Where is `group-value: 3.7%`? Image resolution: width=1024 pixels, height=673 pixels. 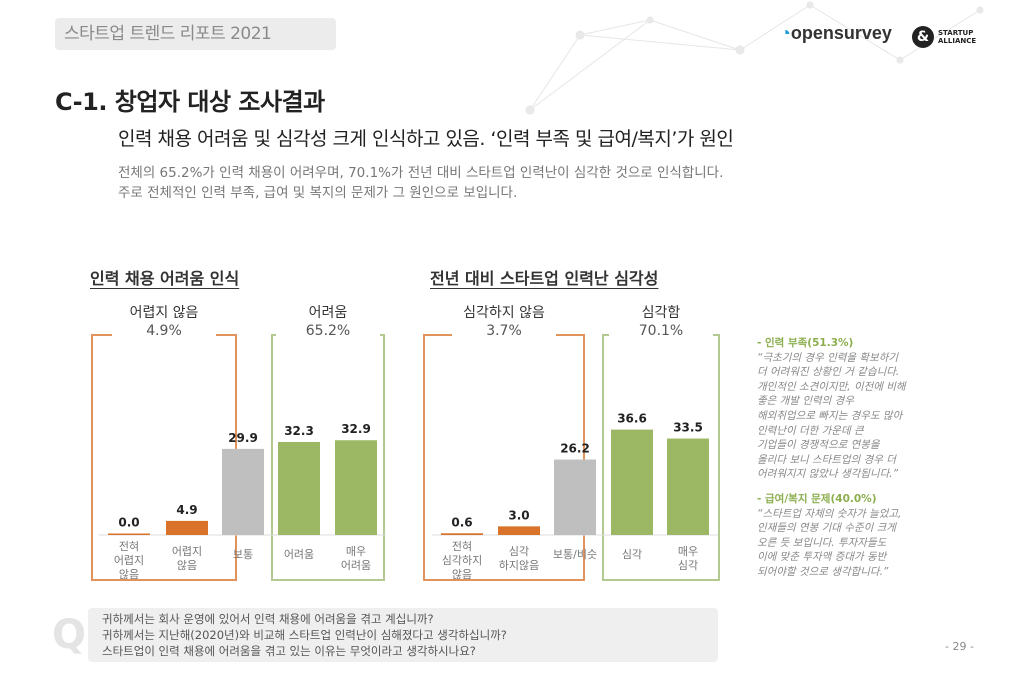
group-value: 3.7% is located at coordinates (504, 331).